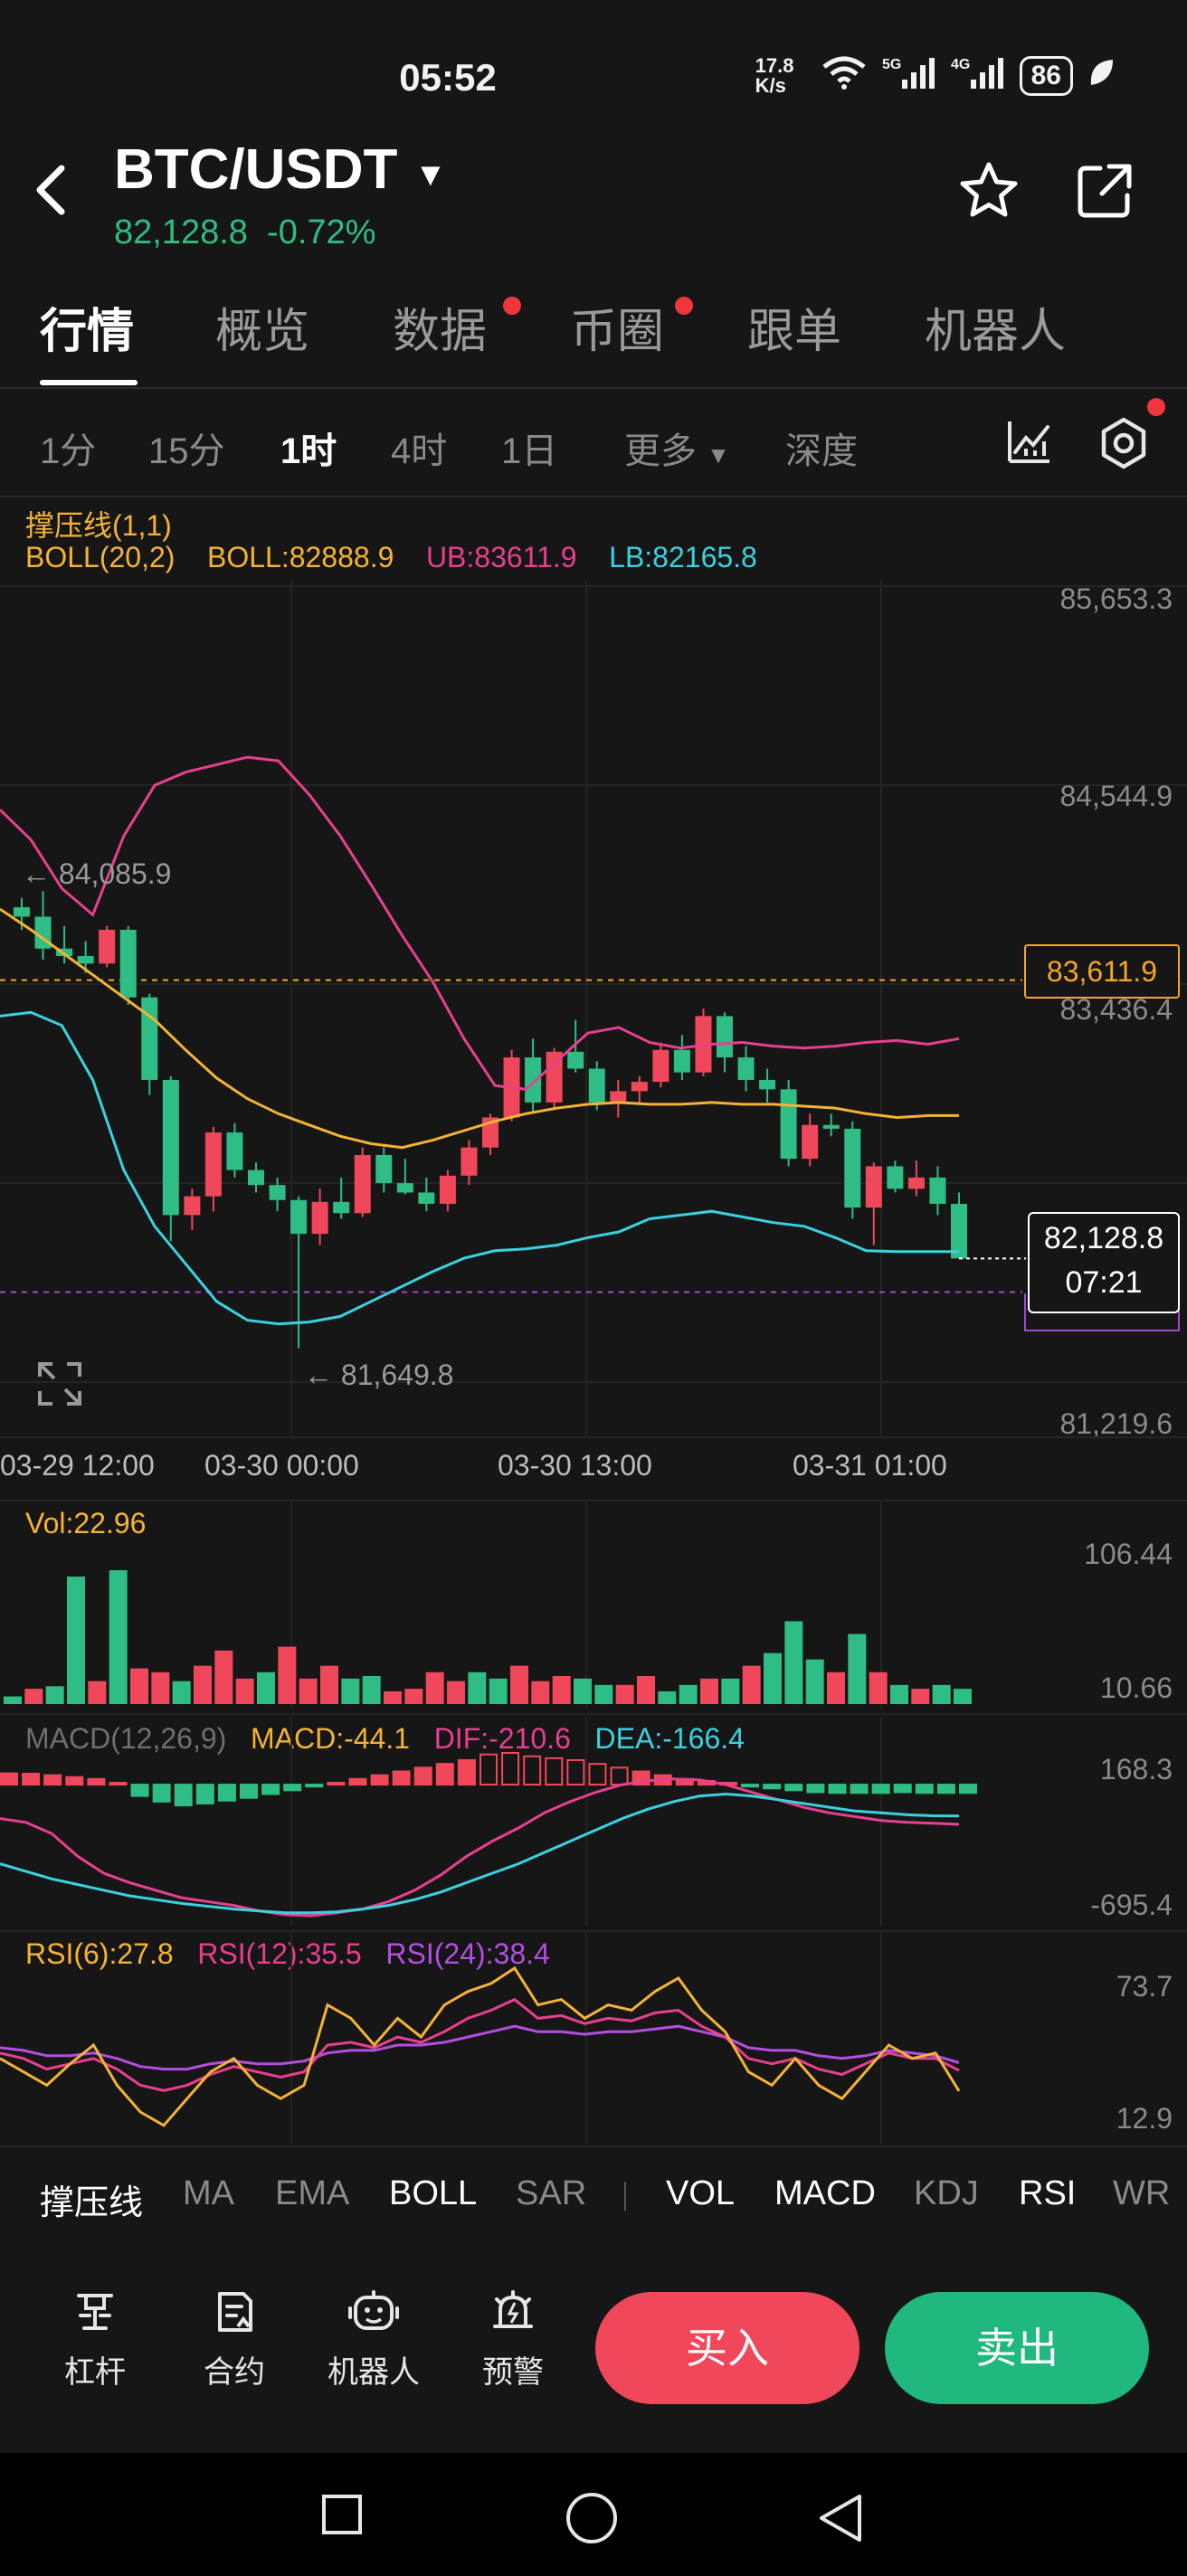 The width and height of the screenshot is (1187, 2576). What do you see at coordinates (502, 1739) in the screenshot?
I see `dif-value: DIF:-210.6` at bounding box center [502, 1739].